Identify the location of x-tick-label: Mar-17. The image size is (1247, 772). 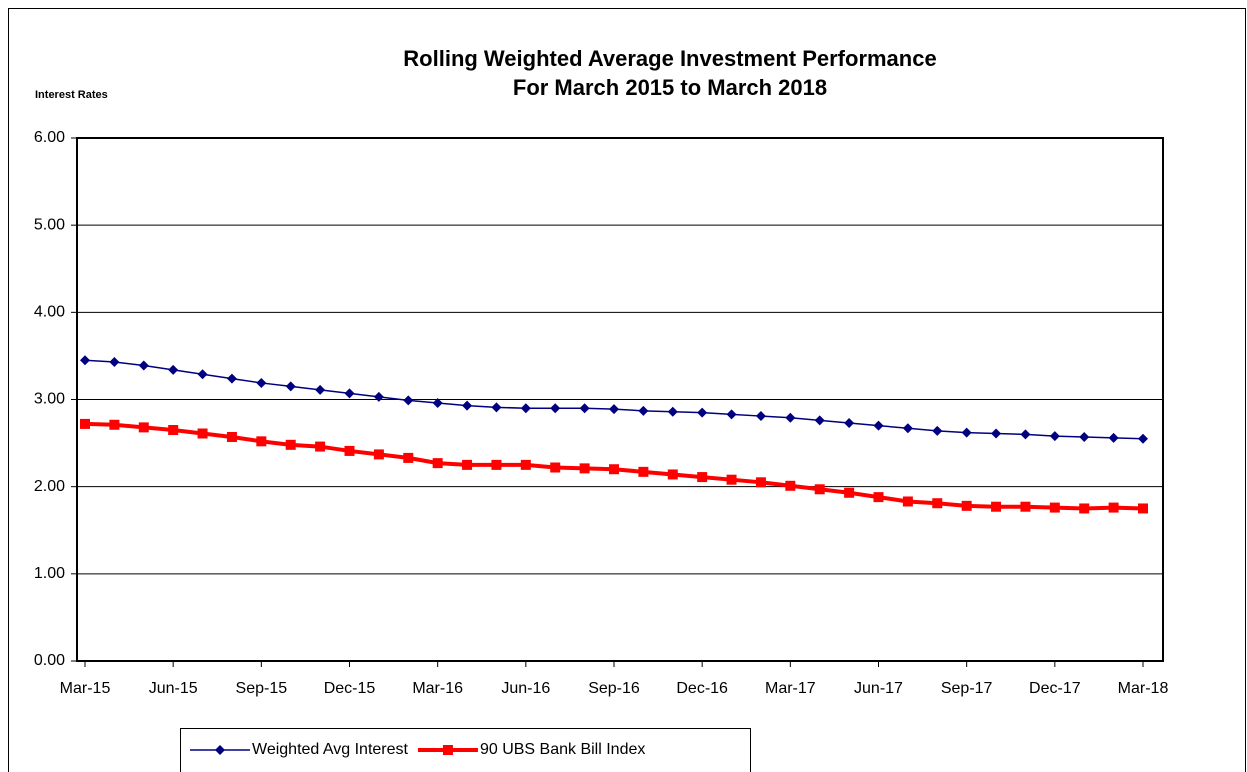
(790, 688).